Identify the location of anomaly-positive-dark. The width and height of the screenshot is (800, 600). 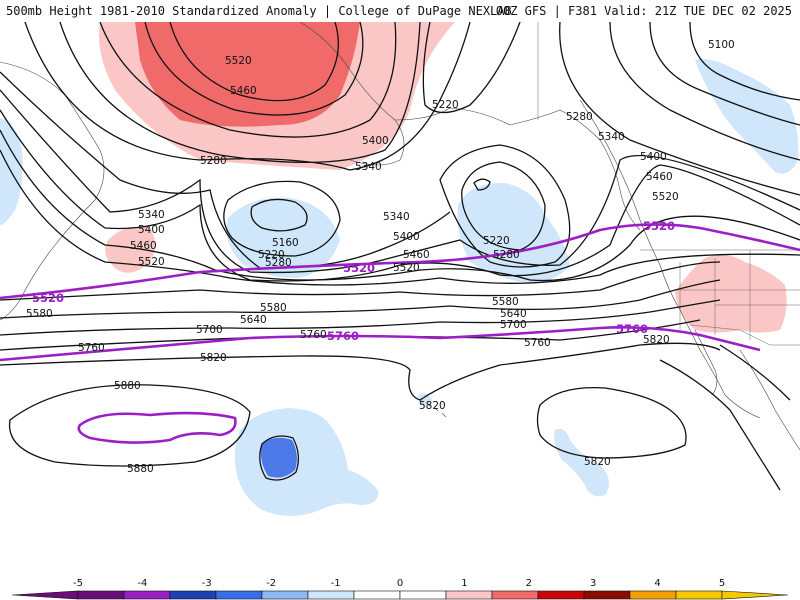
(247, 74).